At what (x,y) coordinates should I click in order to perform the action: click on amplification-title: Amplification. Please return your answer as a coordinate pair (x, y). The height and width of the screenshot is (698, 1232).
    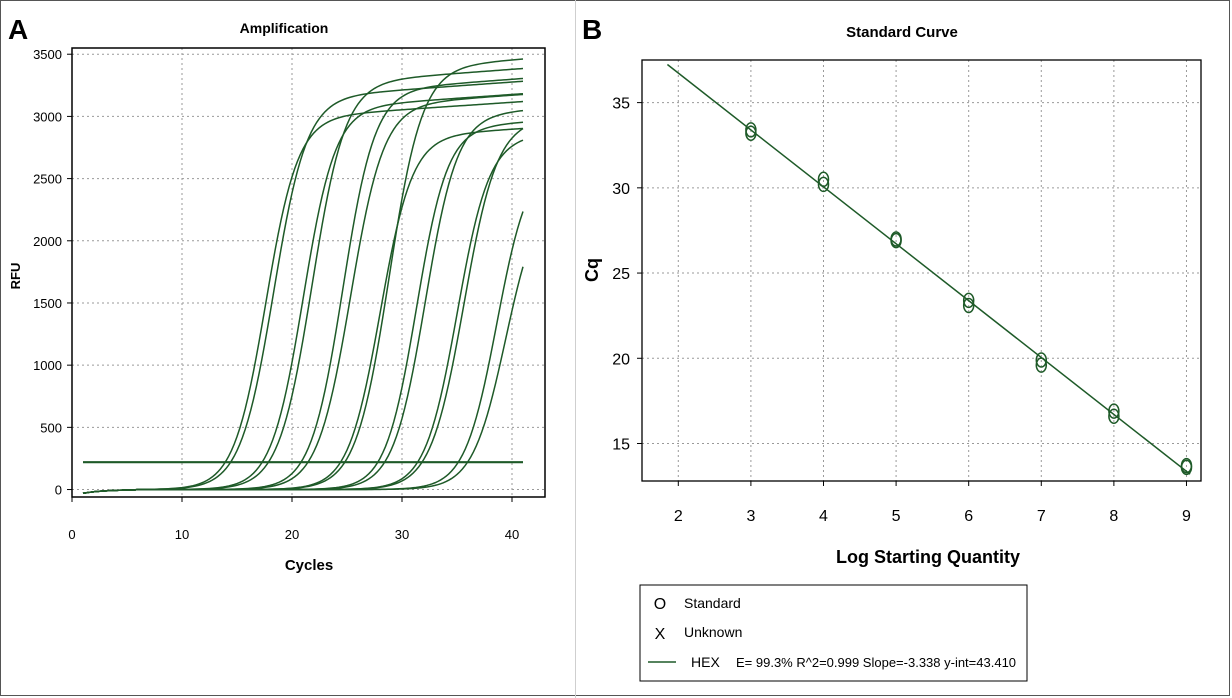
    Looking at the image, I should click on (284, 28).